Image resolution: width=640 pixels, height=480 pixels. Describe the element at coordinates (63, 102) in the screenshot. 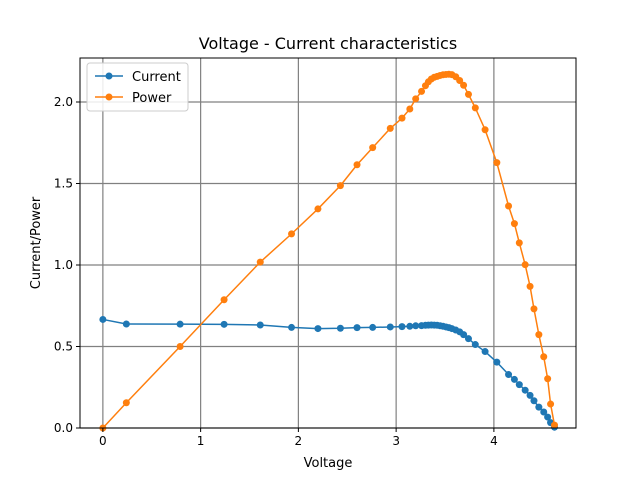

I see `y-tick-label: 2.0` at that location.